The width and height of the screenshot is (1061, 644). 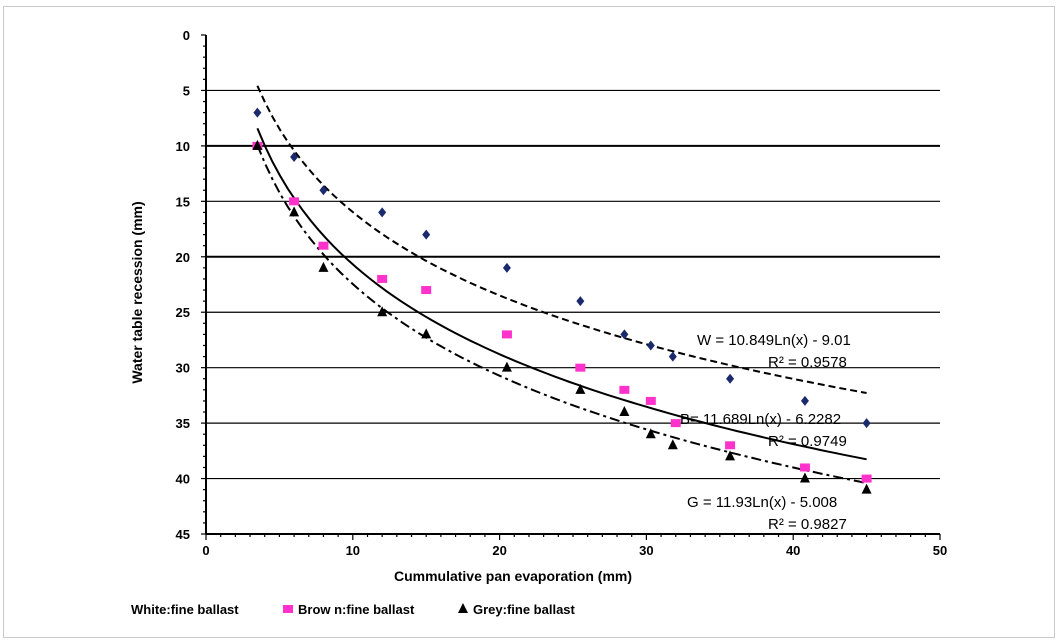 What do you see at coordinates (186, 90) in the screenshot?
I see `y-tick-label: 5` at bounding box center [186, 90].